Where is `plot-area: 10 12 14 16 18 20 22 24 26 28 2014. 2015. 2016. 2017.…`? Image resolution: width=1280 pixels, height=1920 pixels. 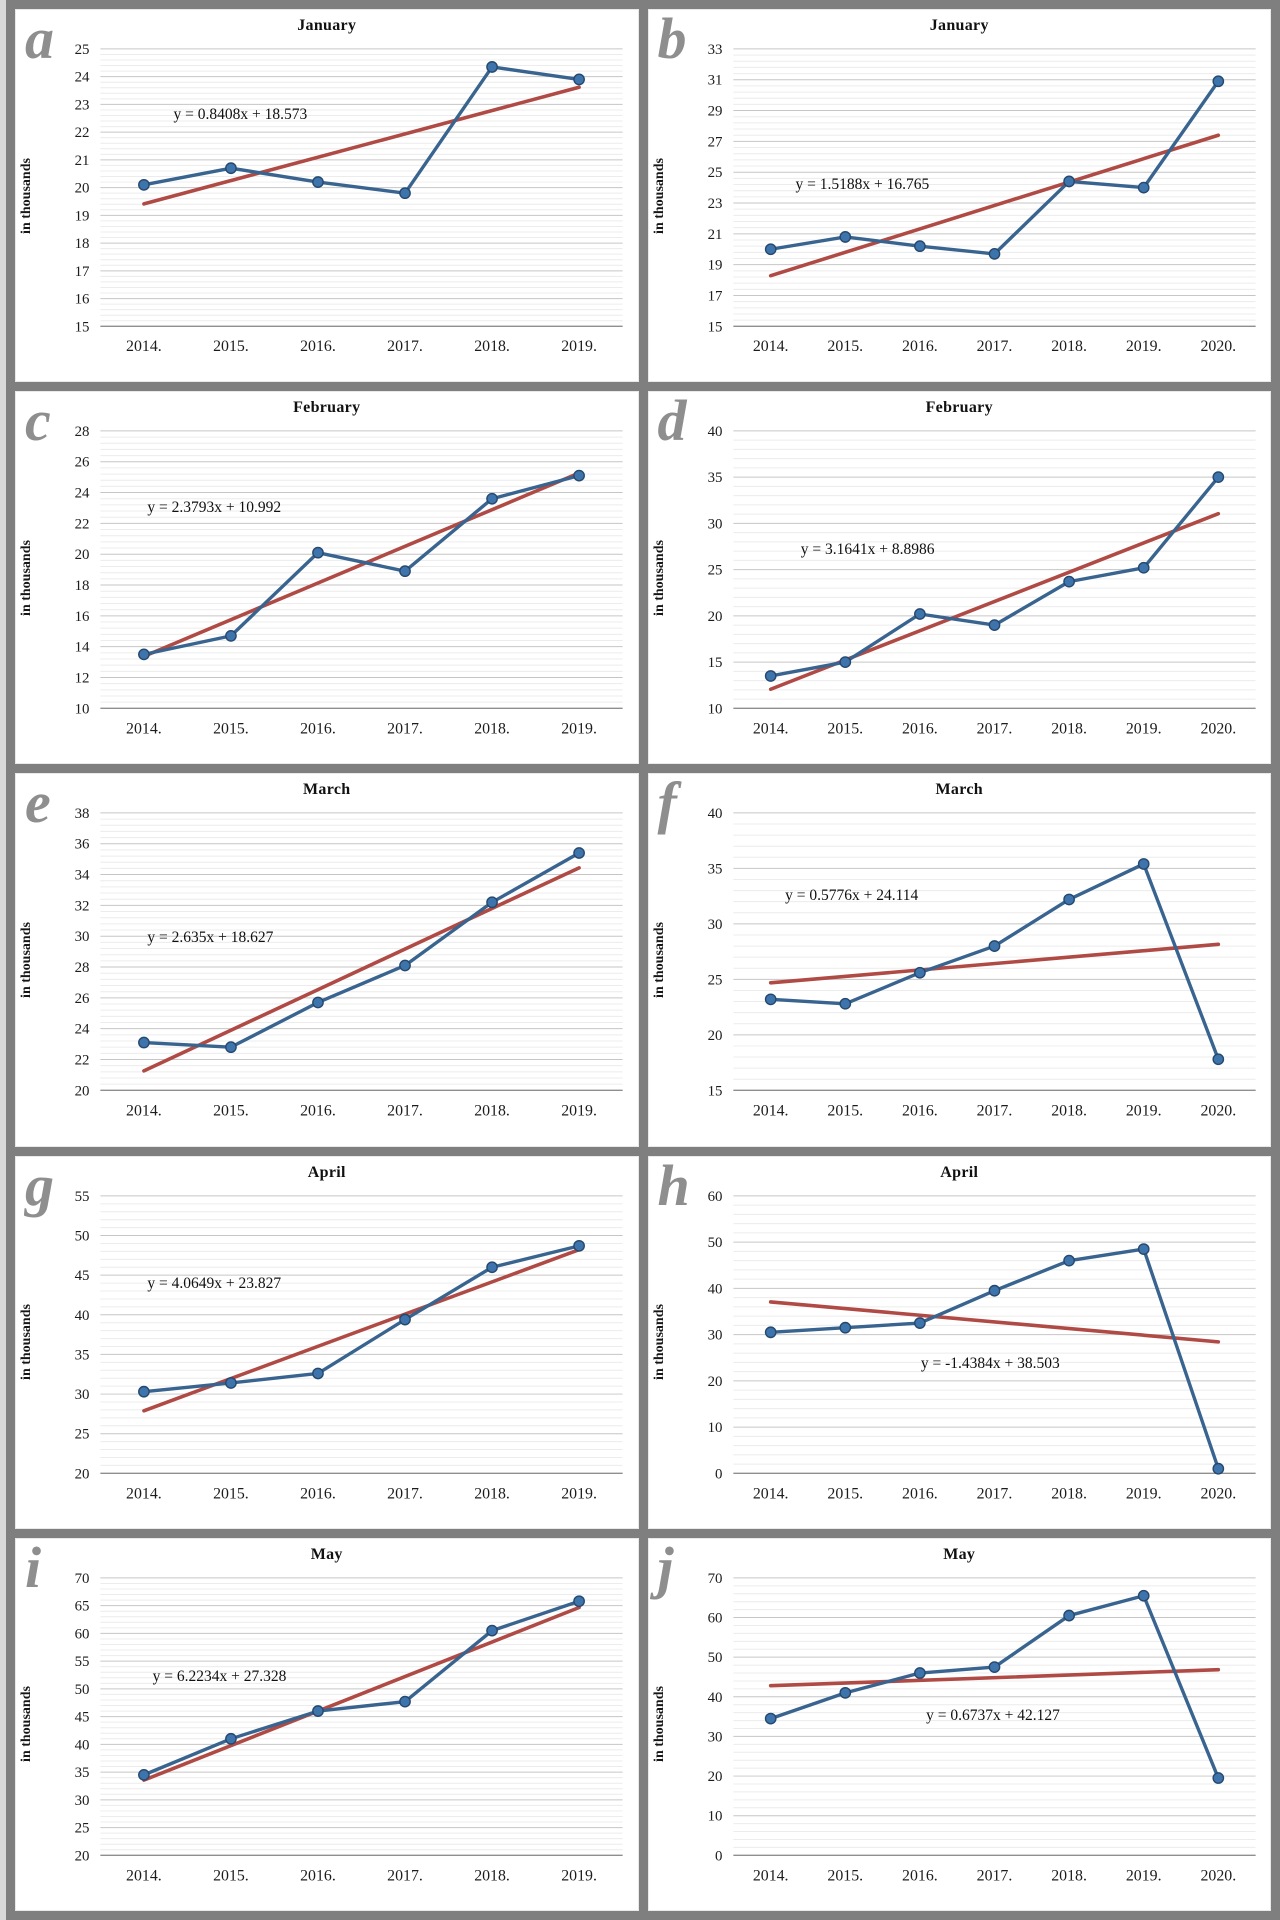 plot-area: 10 12 14 16 18 20 22 24 26 28 2014. 2015. 2016. 2017.… is located at coordinates (349, 580).